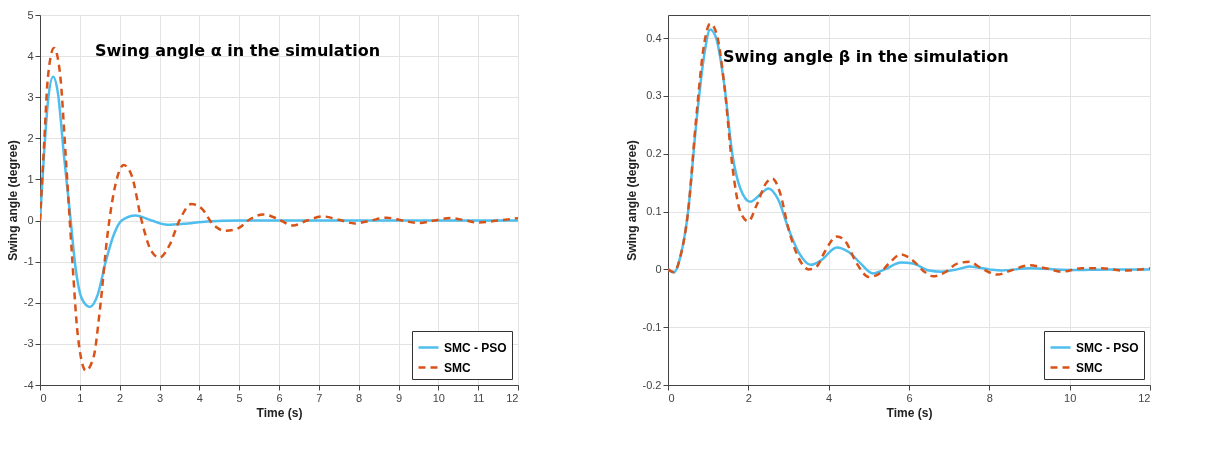 The width and height of the screenshot is (1211, 456). Describe the element at coordinates (30, 178) in the screenshot. I see `y-tick-label: 1` at that location.